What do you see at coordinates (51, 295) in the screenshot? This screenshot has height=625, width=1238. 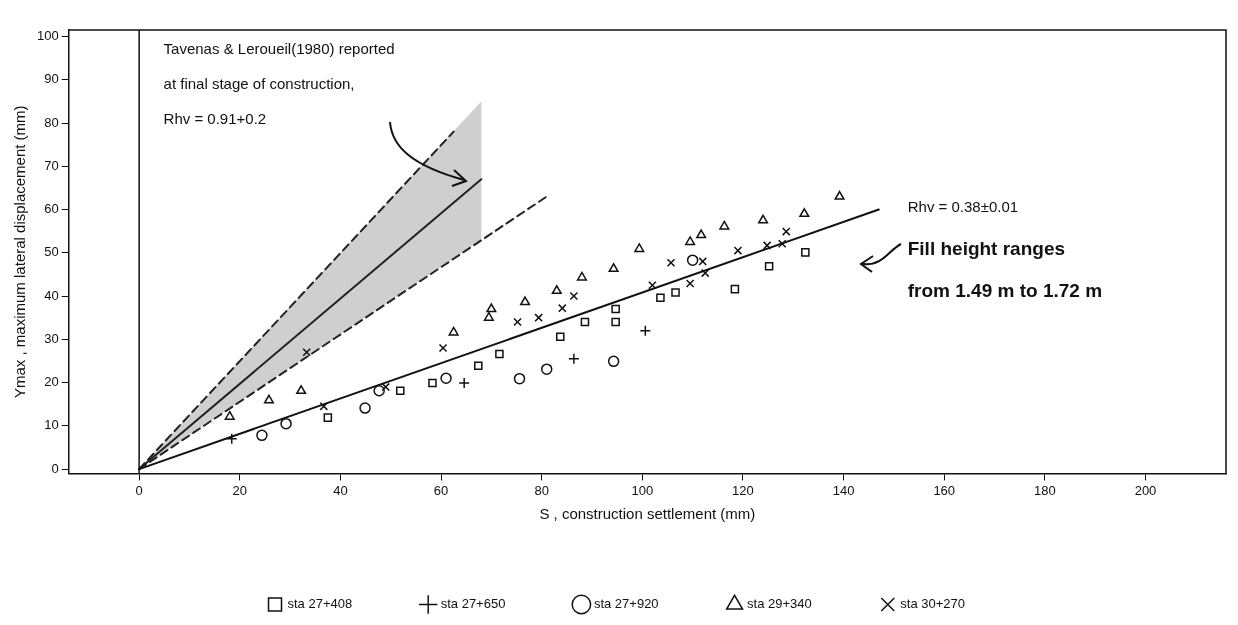 I see `y-tick-label: 40` at bounding box center [51, 295].